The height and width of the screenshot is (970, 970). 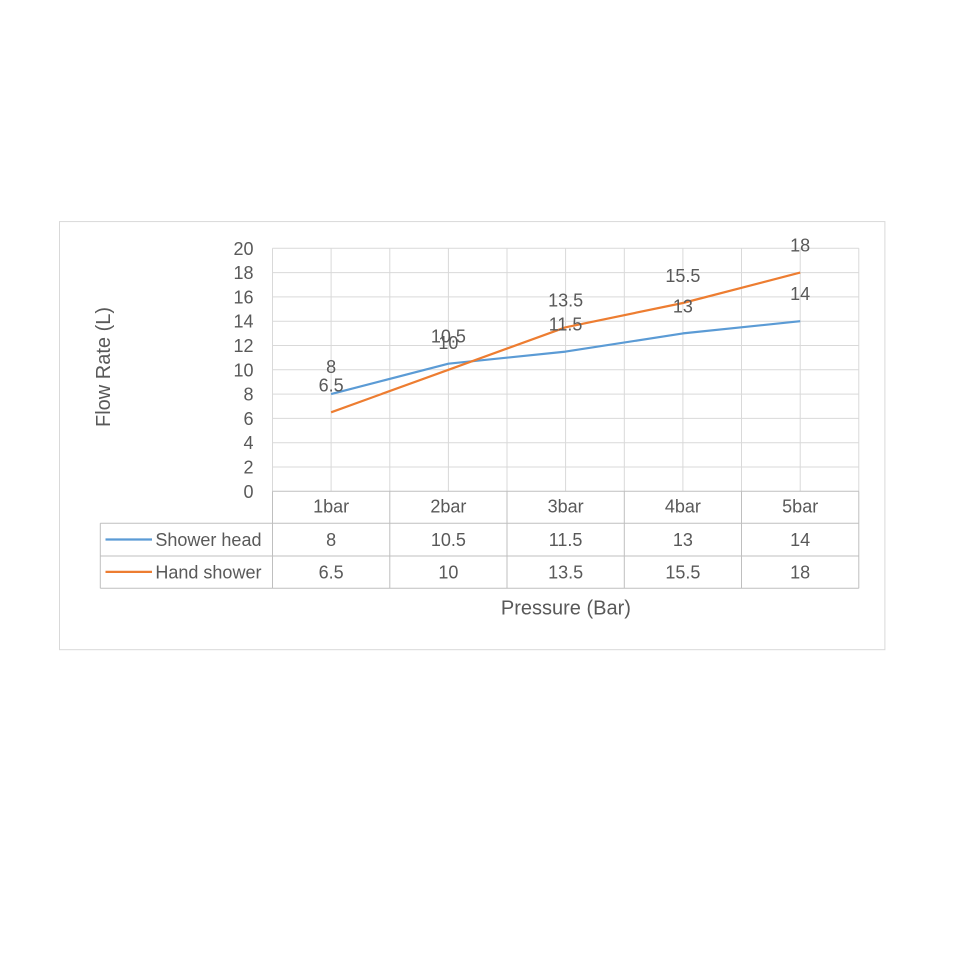 I want to click on svg-text: 3bar, so click(x=566, y=507).